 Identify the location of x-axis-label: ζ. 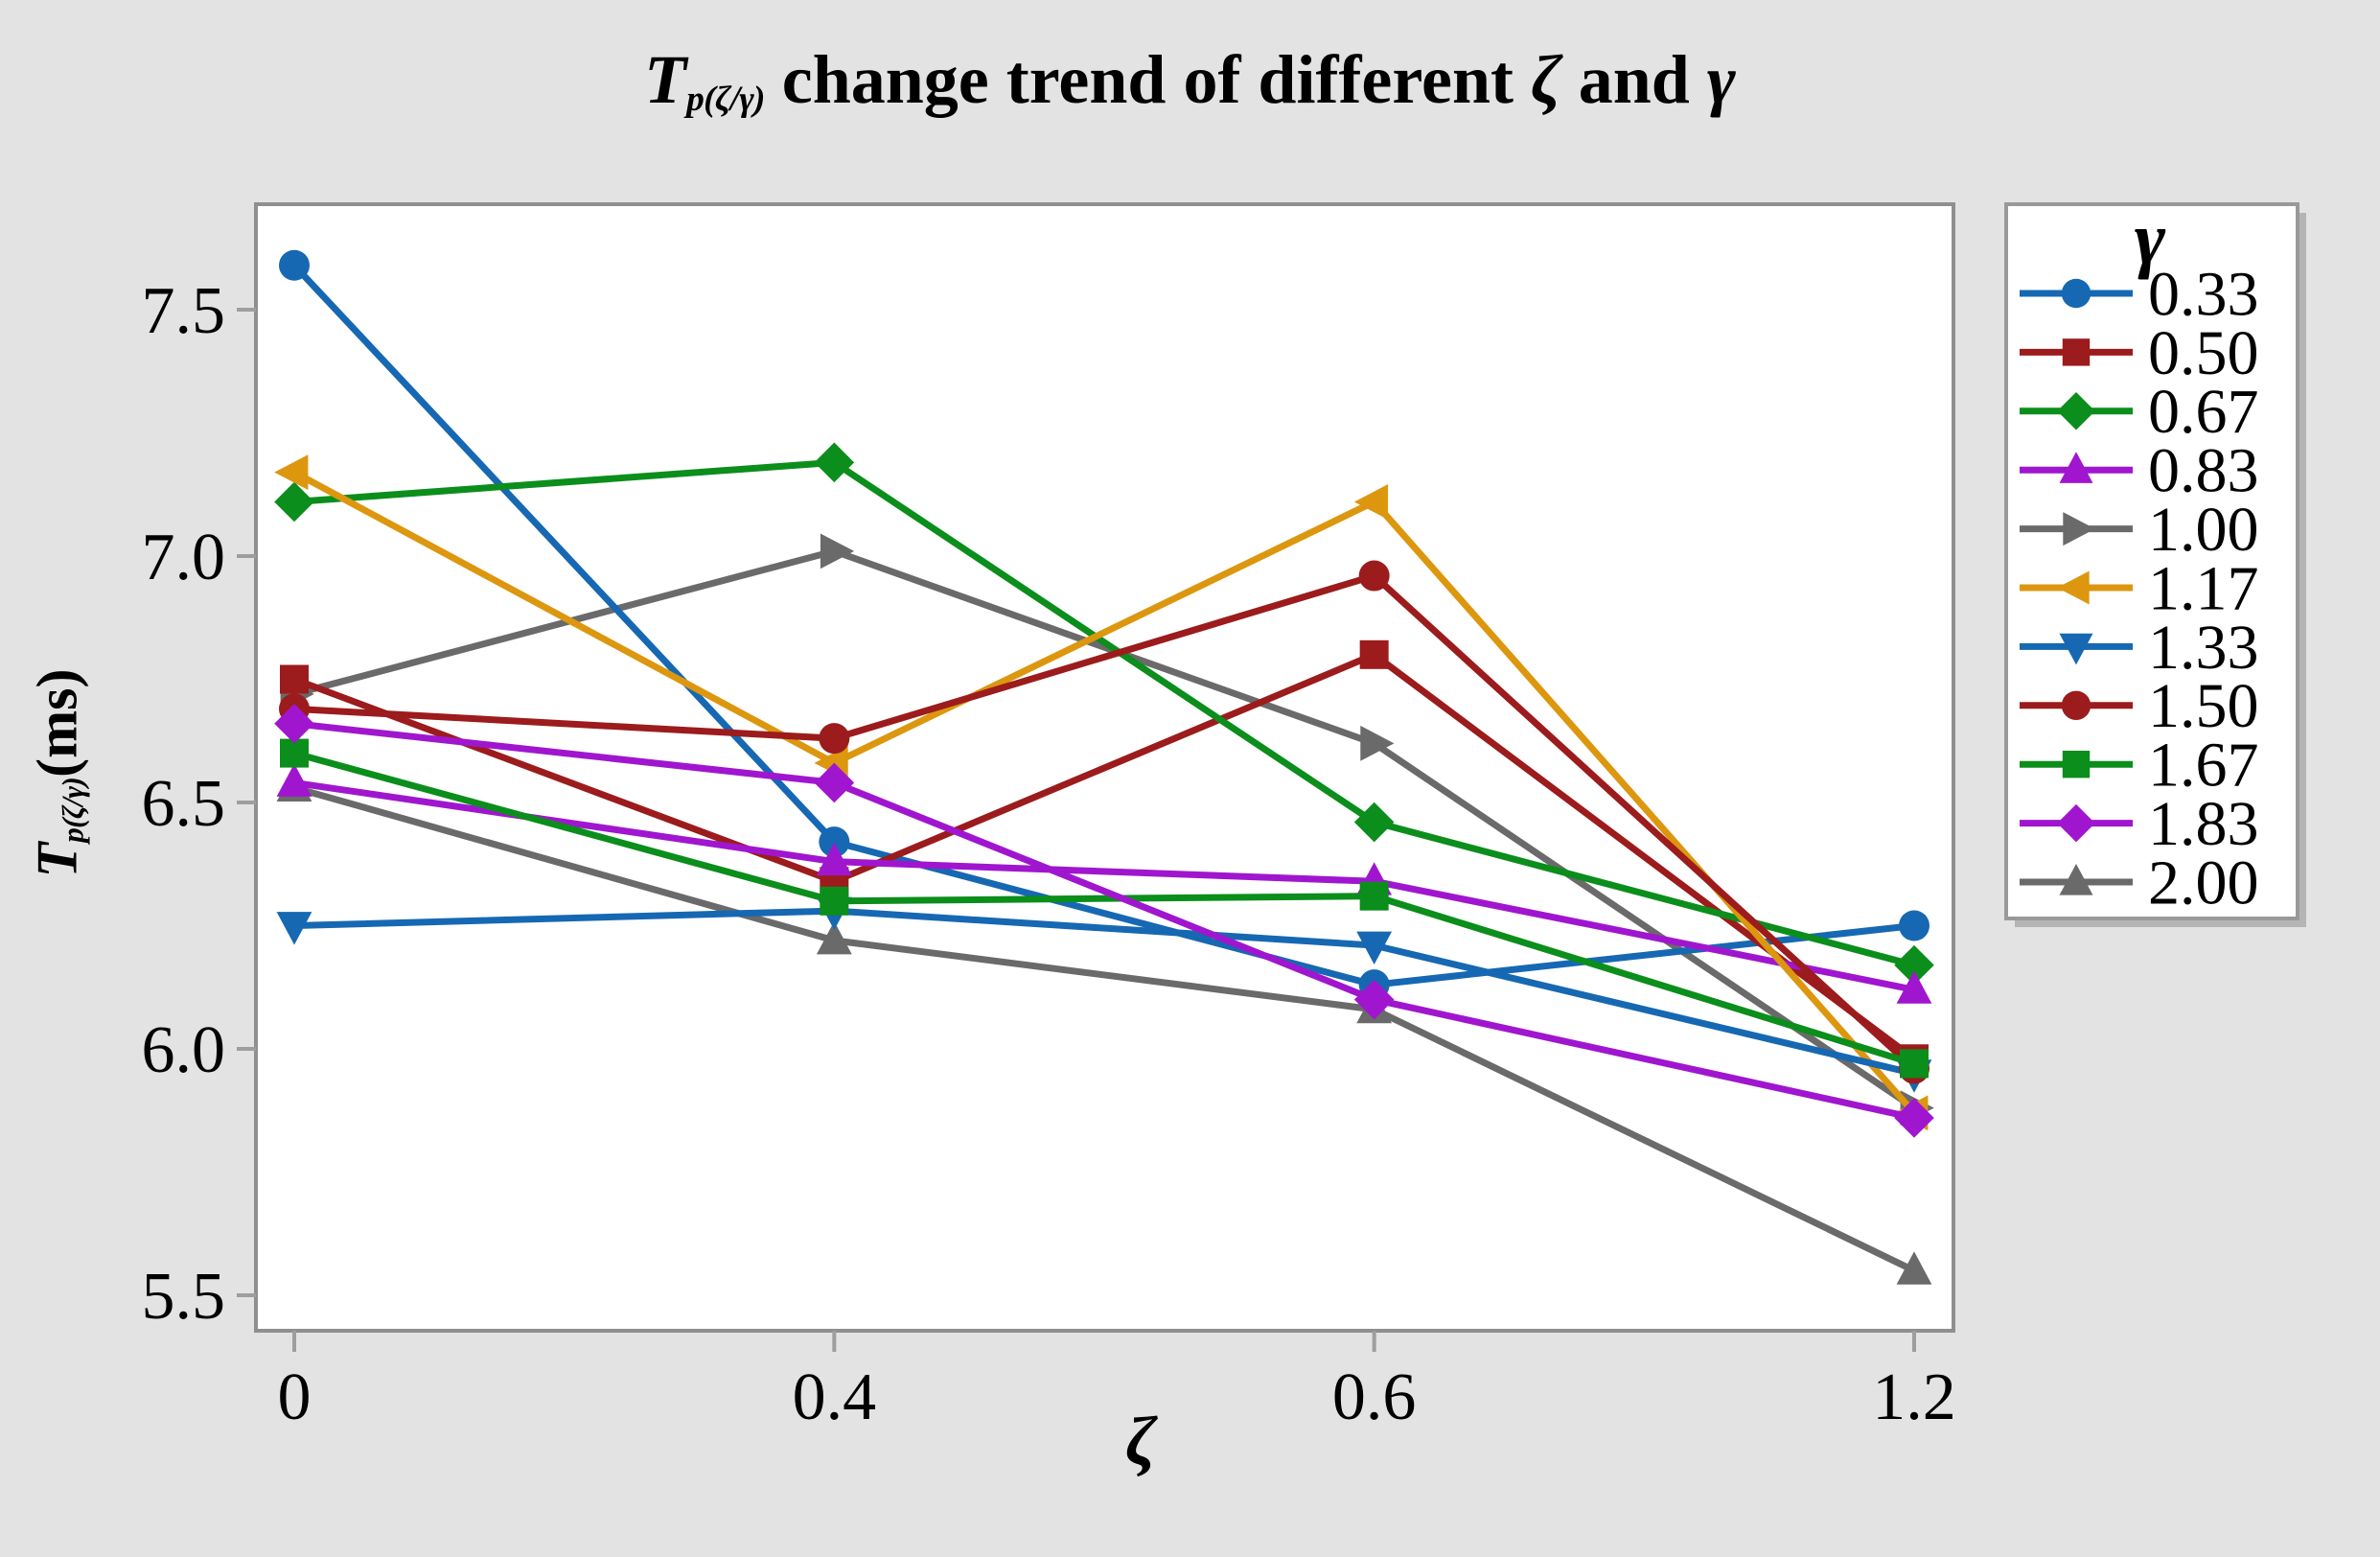
(1140, 1441).